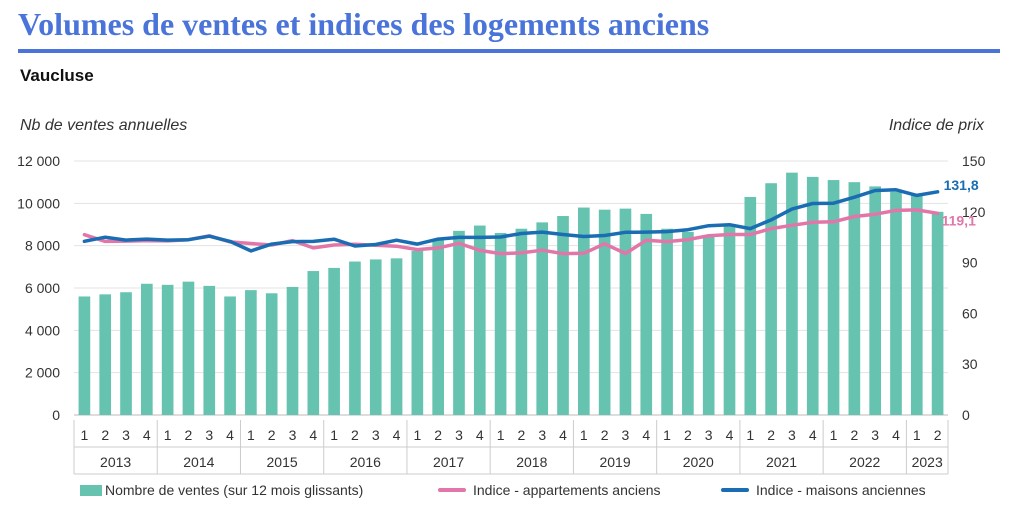 The width and height of the screenshot is (1024, 521). Describe the element at coordinates (698, 462) in the screenshot. I see `year-tick-label: 2020` at that location.